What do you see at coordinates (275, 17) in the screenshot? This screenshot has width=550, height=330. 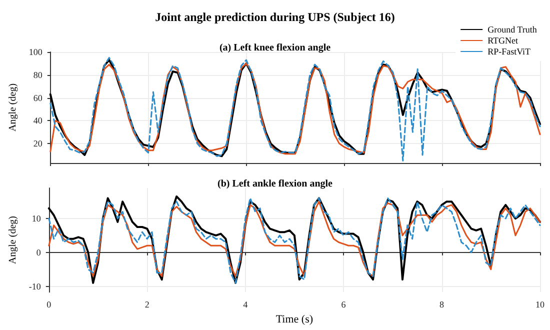 I see `chart-title: Joint angle prediction during UPS (Subject 16)` at bounding box center [275, 17].